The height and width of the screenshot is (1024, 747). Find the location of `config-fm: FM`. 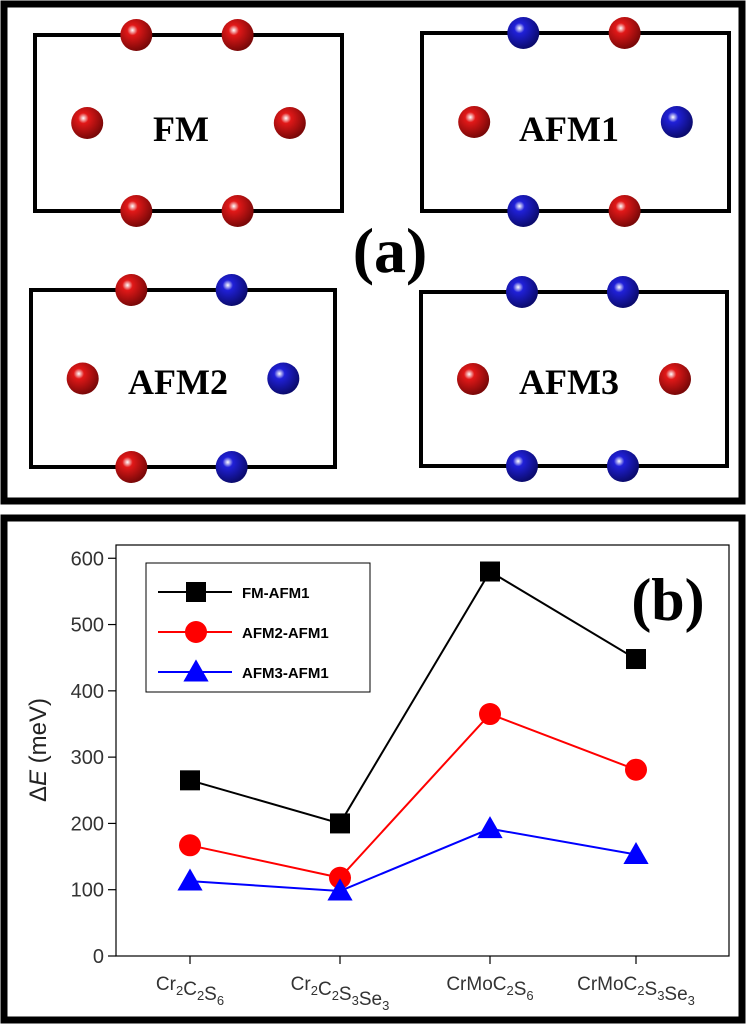

config-fm: FM is located at coordinates (188, 123).